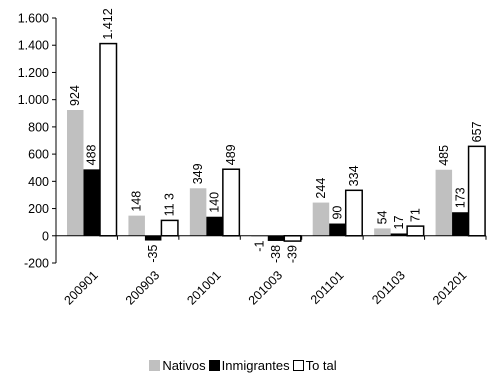  Describe the element at coordinates (214, 365) in the screenshot. I see `legend-swatch-inmigrantes` at that location.